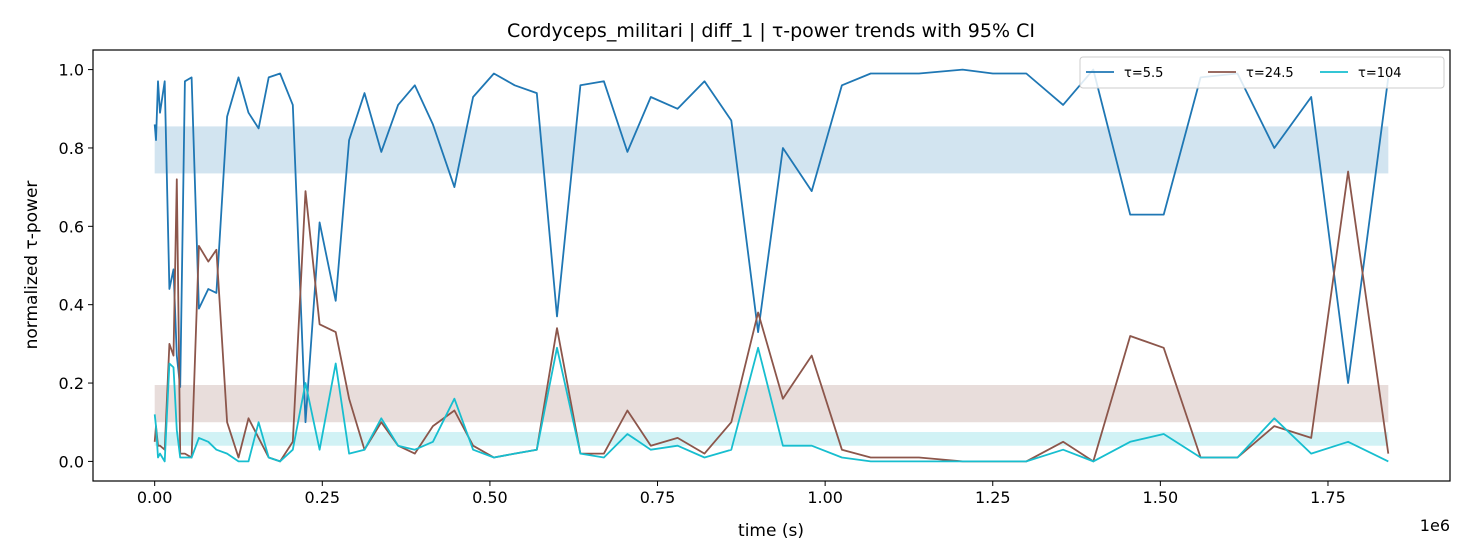 Image resolution: width=1470 pixels, height=560 pixels. What do you see at coordinates (71, 226) in the screenshot?
I see `y-tick-label: 0.6` at bounding box center [71, 226].